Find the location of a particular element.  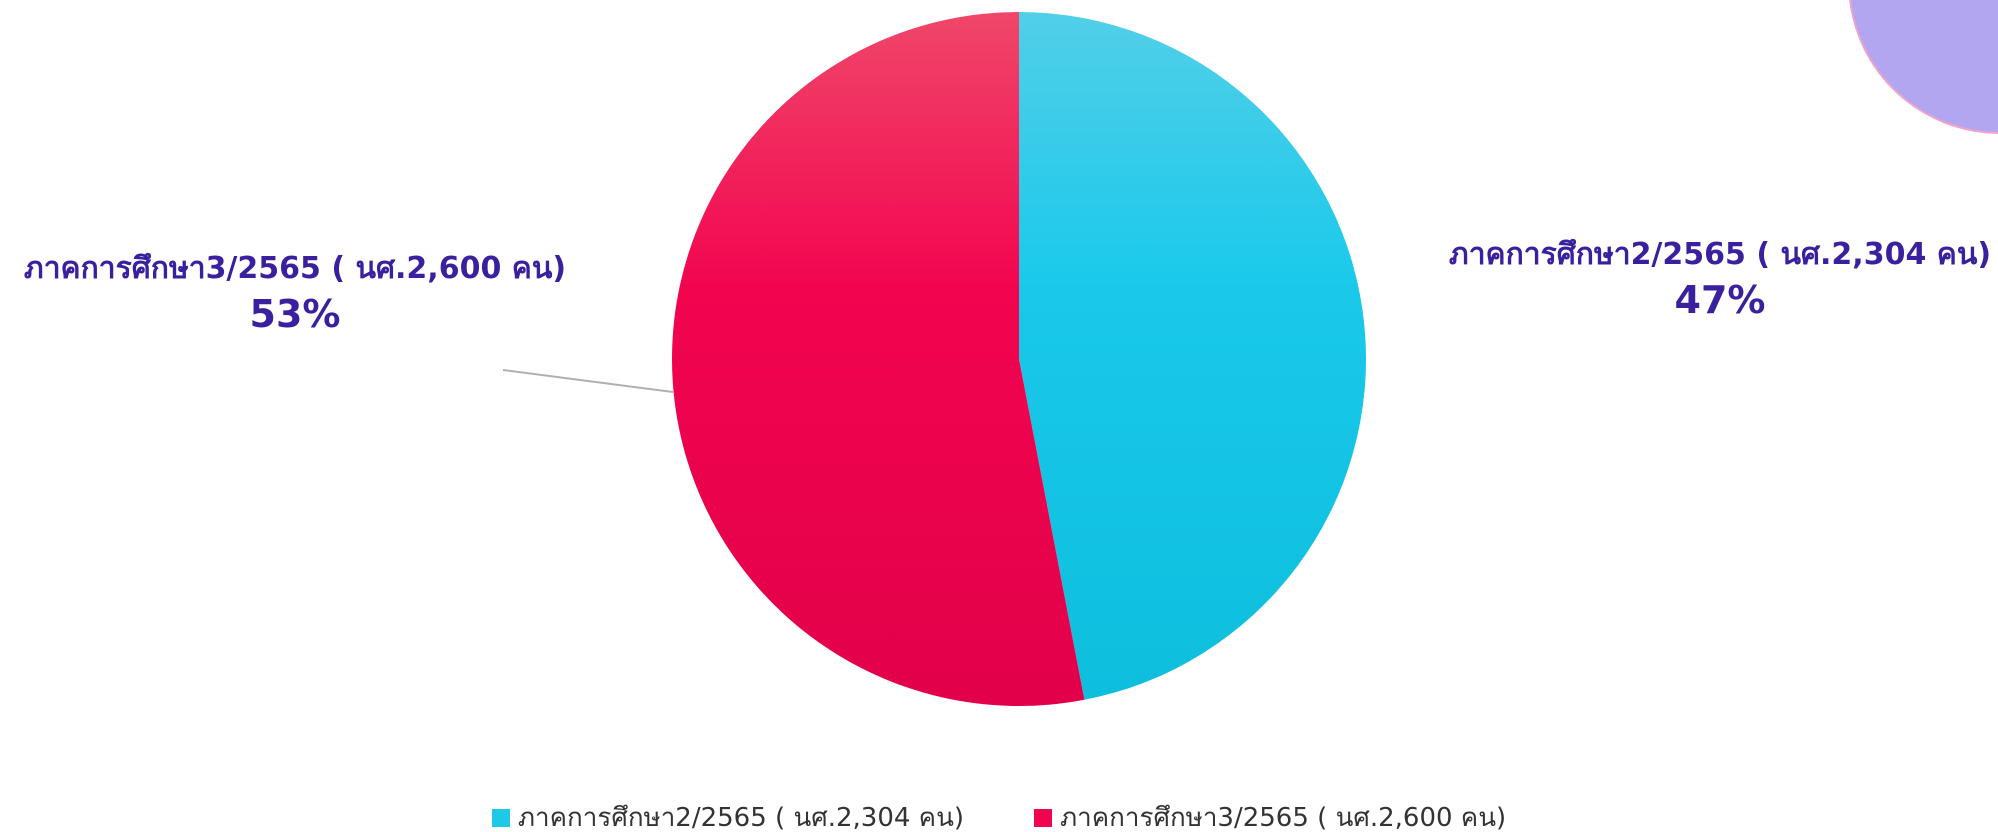

data-label-slice-1: ภาคการศึกษา3/2565 ( นศ.2,600 คน) 53% is located at coordinates (295, 293).